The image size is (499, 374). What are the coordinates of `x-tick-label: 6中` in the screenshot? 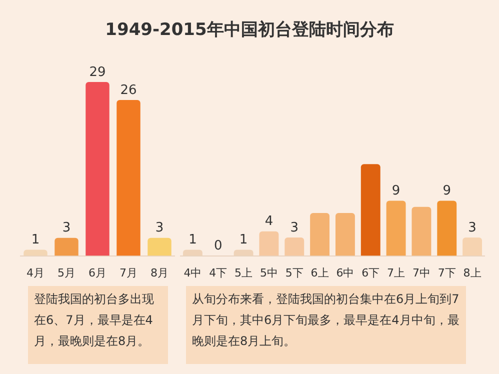 It's located at (345, 273).